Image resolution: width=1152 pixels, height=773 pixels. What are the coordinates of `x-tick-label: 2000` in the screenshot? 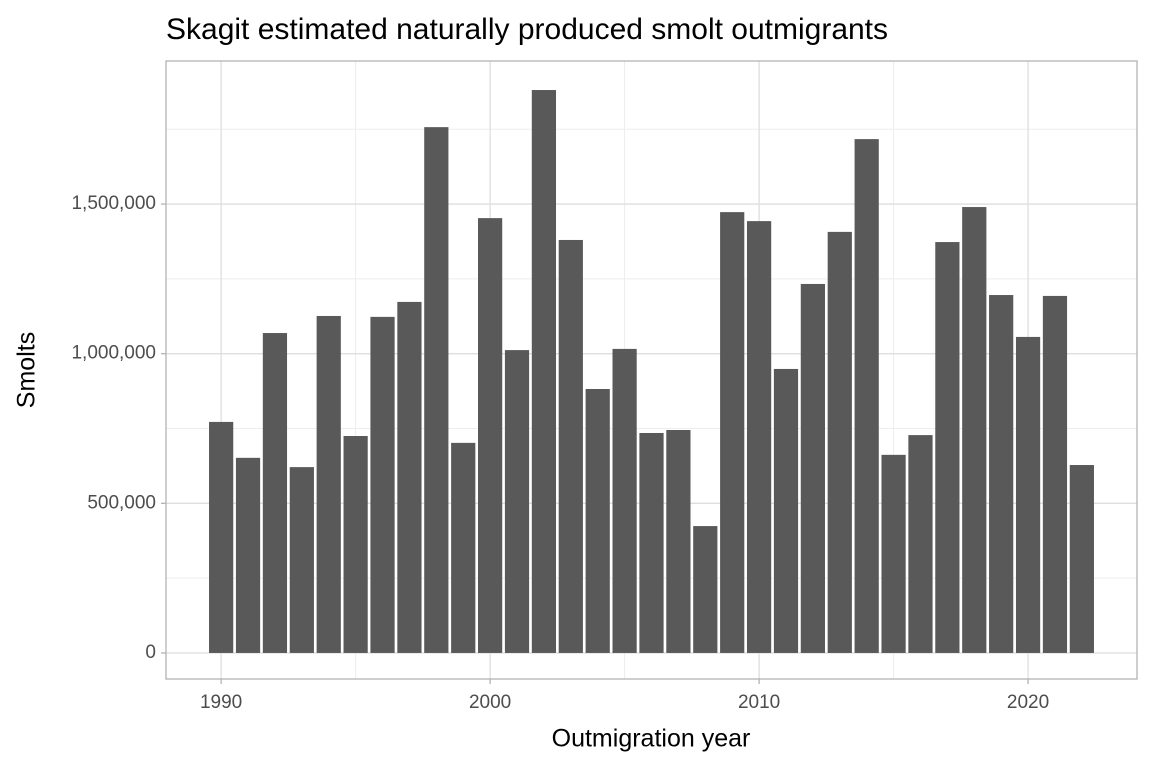 It's located at (490, 702).